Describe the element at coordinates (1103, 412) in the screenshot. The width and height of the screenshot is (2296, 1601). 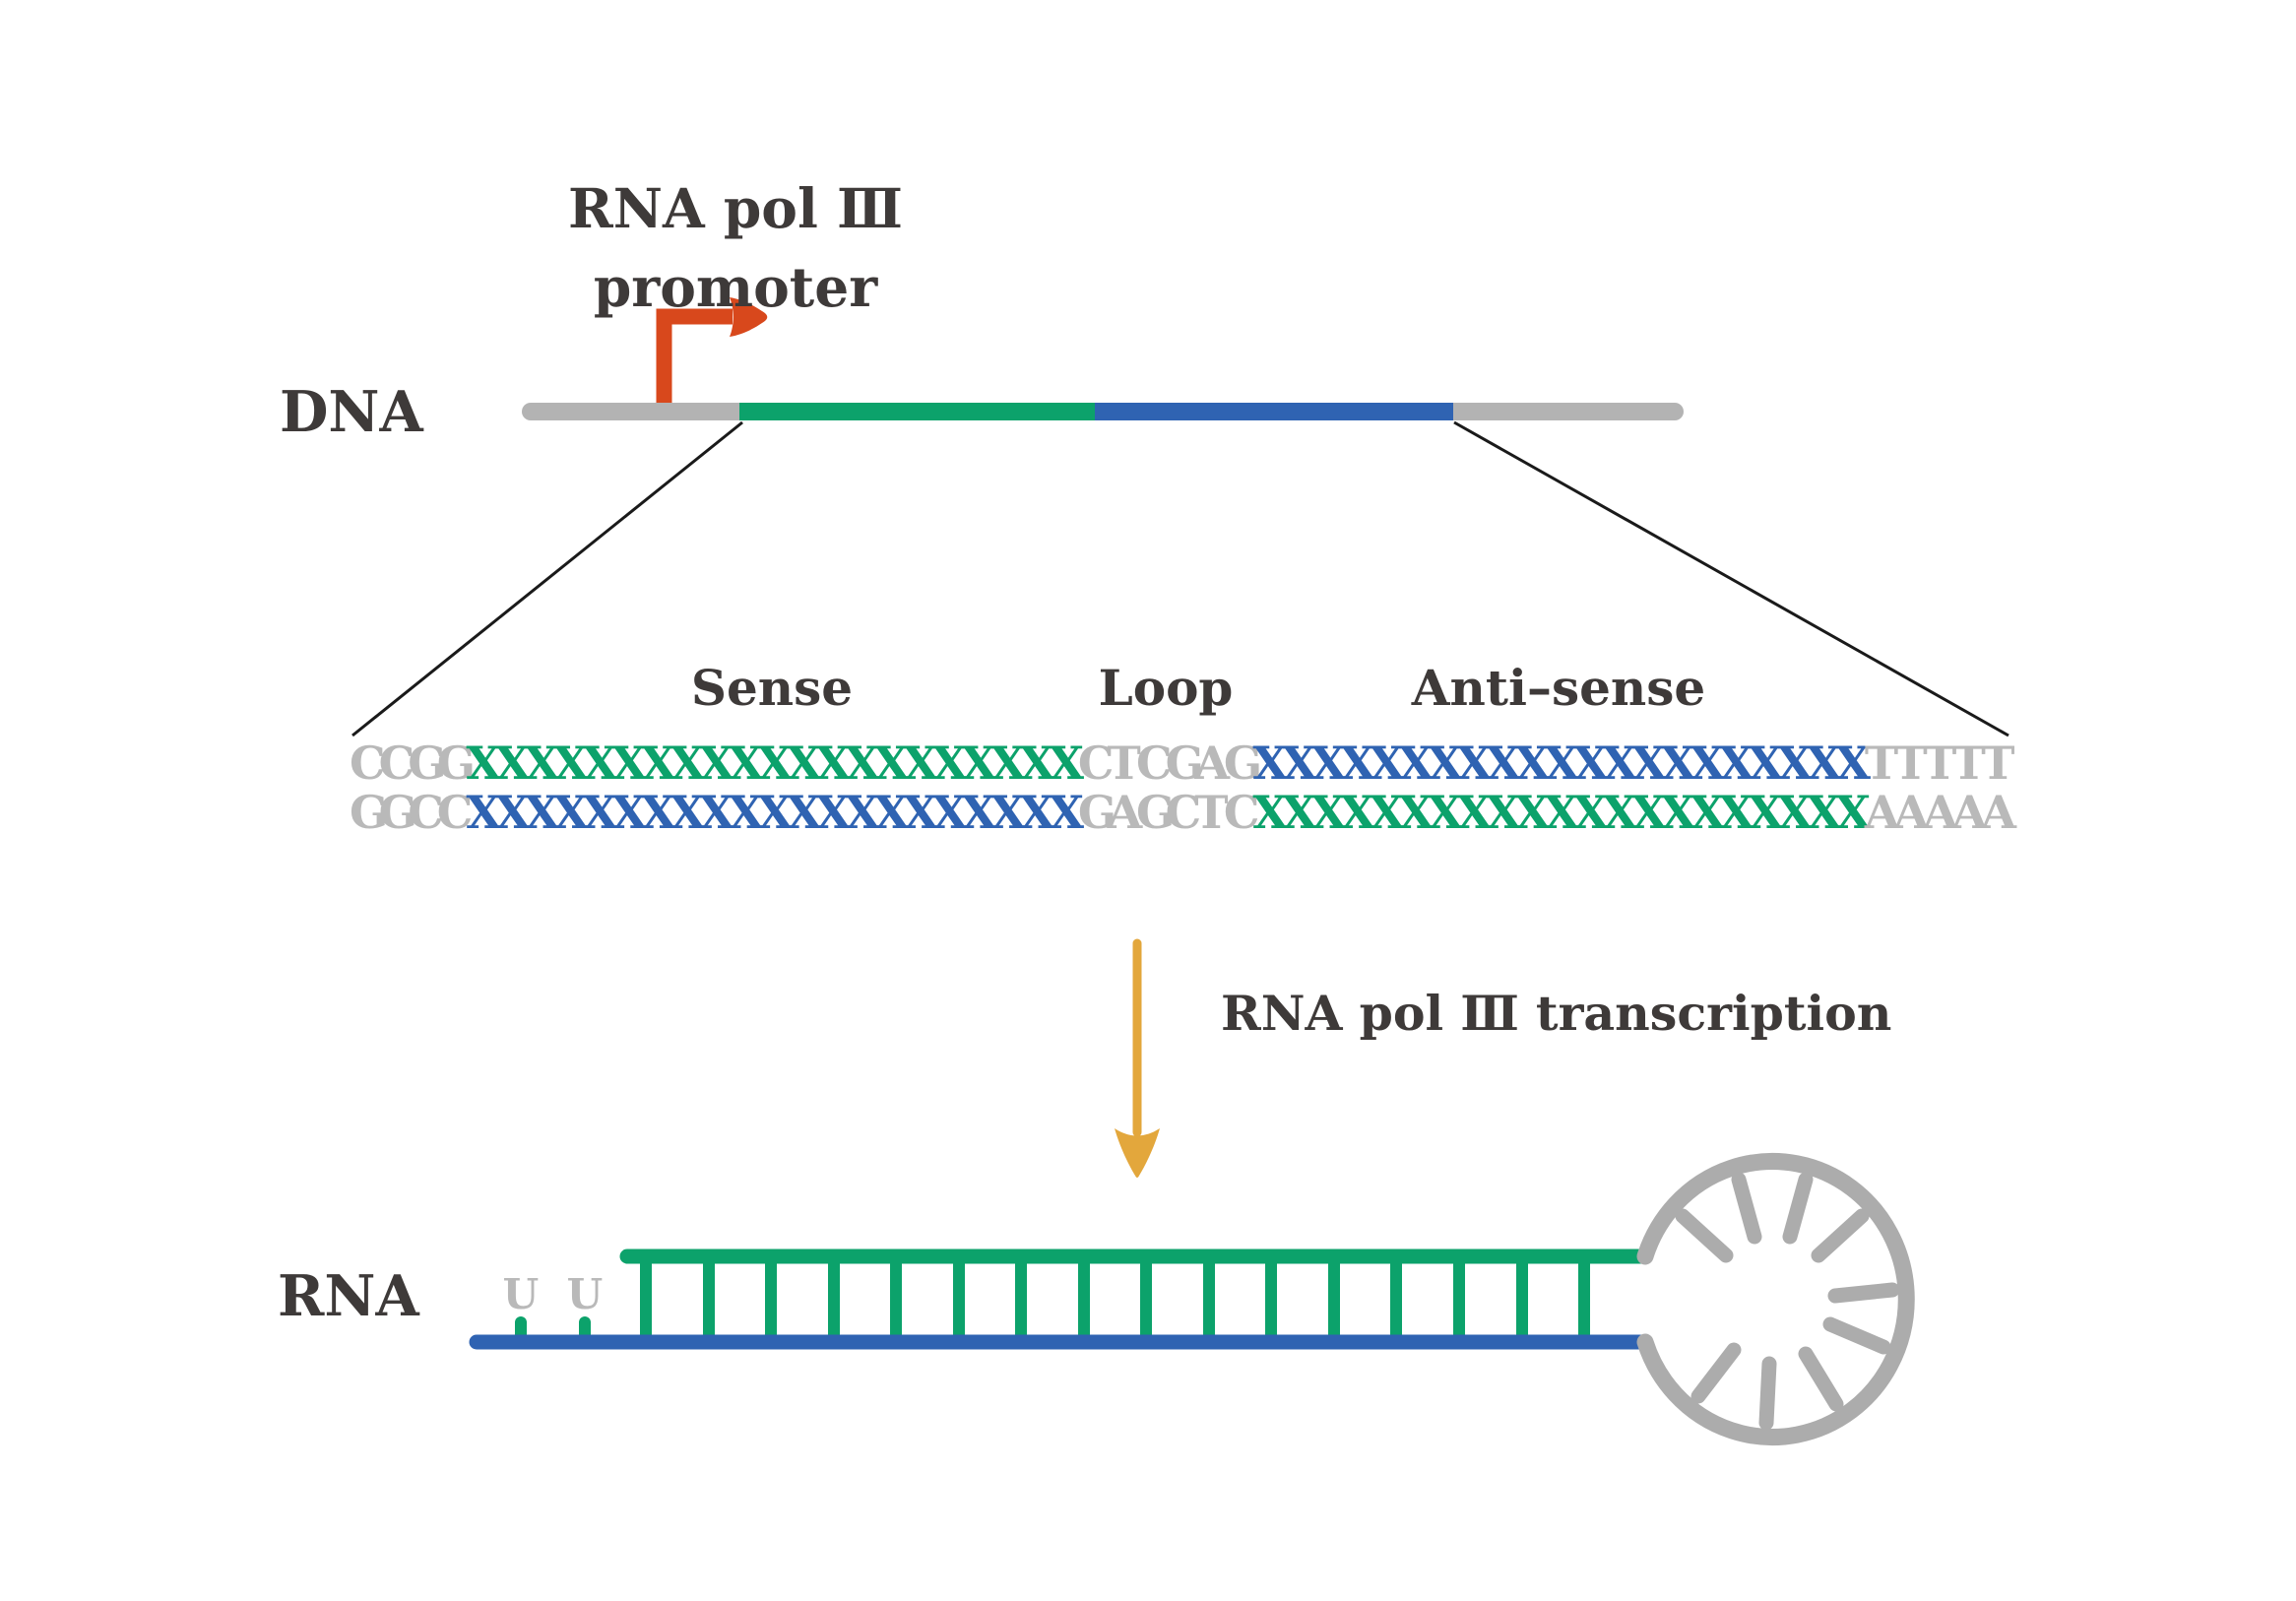
I see `dna-bar` at that location.